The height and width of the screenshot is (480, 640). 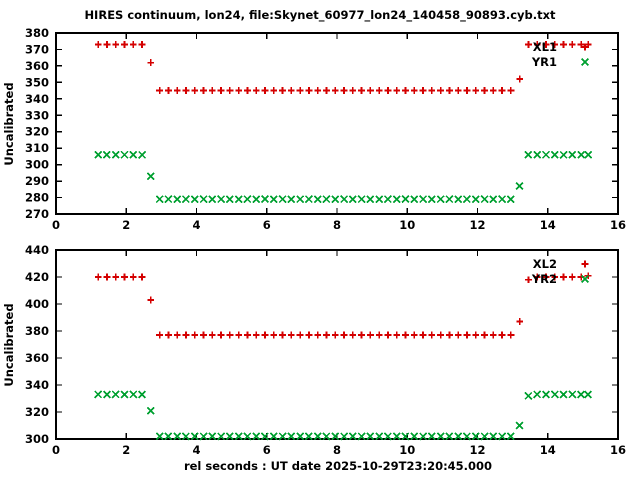 I want to click on y-tick-label: 290, so click(x=37, y=181).